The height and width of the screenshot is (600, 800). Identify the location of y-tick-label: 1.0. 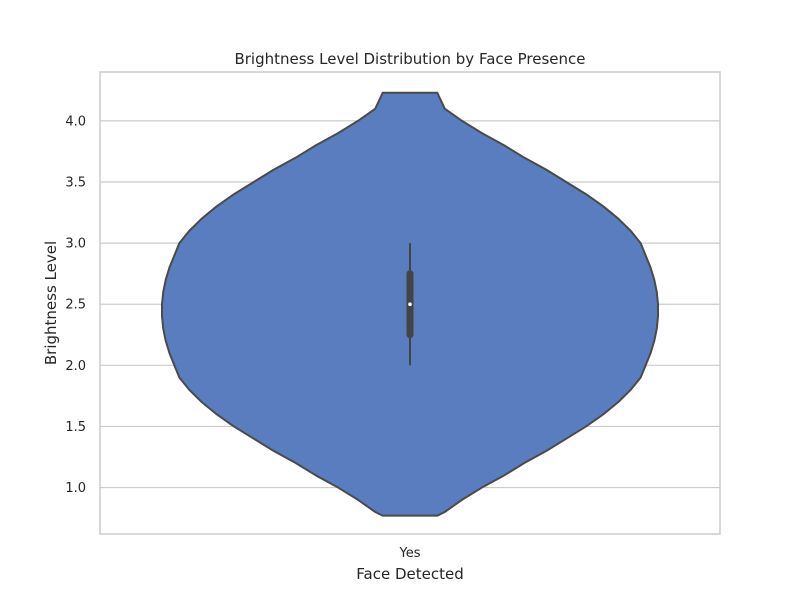
(75, 488).